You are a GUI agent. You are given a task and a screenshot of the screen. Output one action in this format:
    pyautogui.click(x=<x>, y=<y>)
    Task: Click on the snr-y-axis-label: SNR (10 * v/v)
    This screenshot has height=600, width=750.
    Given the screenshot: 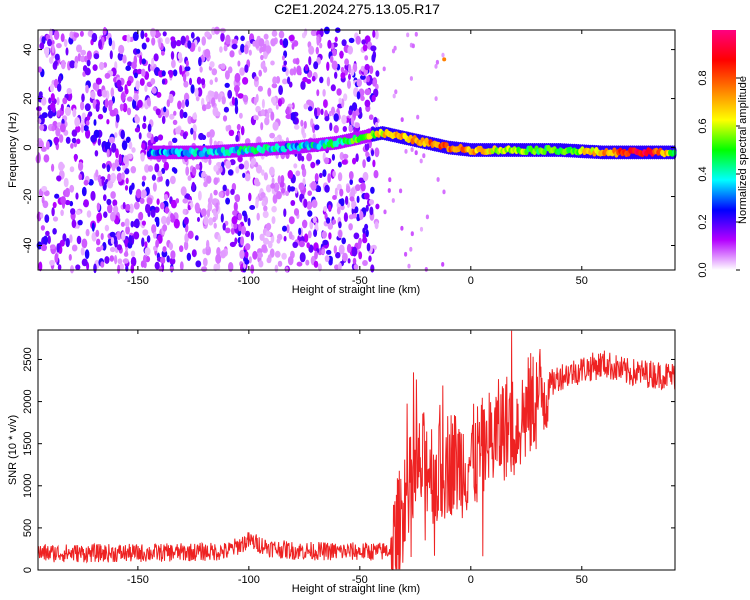 What is the action you would take?
    pyautogui.click(x=13, y=450)
    